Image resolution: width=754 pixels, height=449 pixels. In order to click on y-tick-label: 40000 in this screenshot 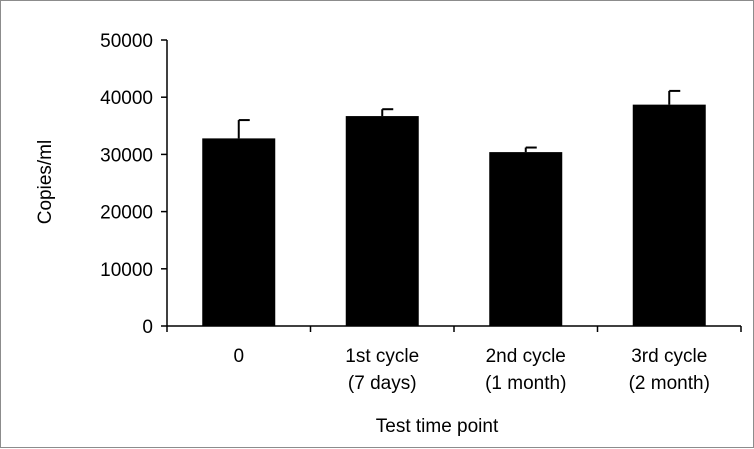, I will do `click(126, 98)`.